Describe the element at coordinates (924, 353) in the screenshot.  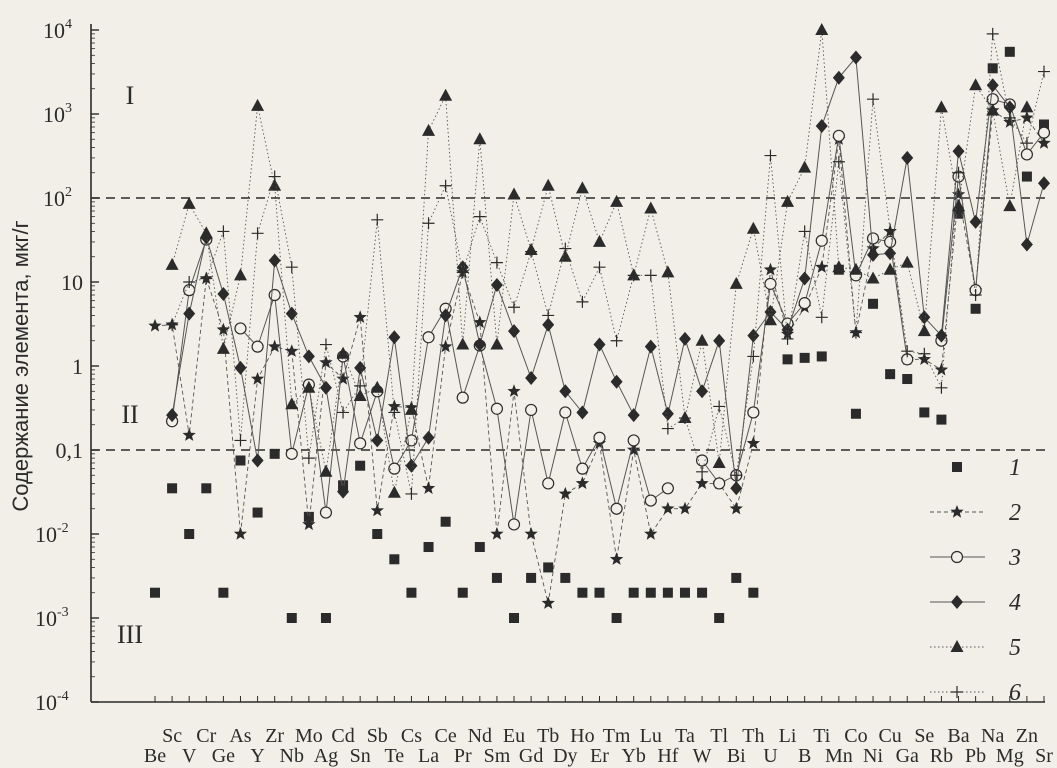
I see `series-6-point-Se` at that location.